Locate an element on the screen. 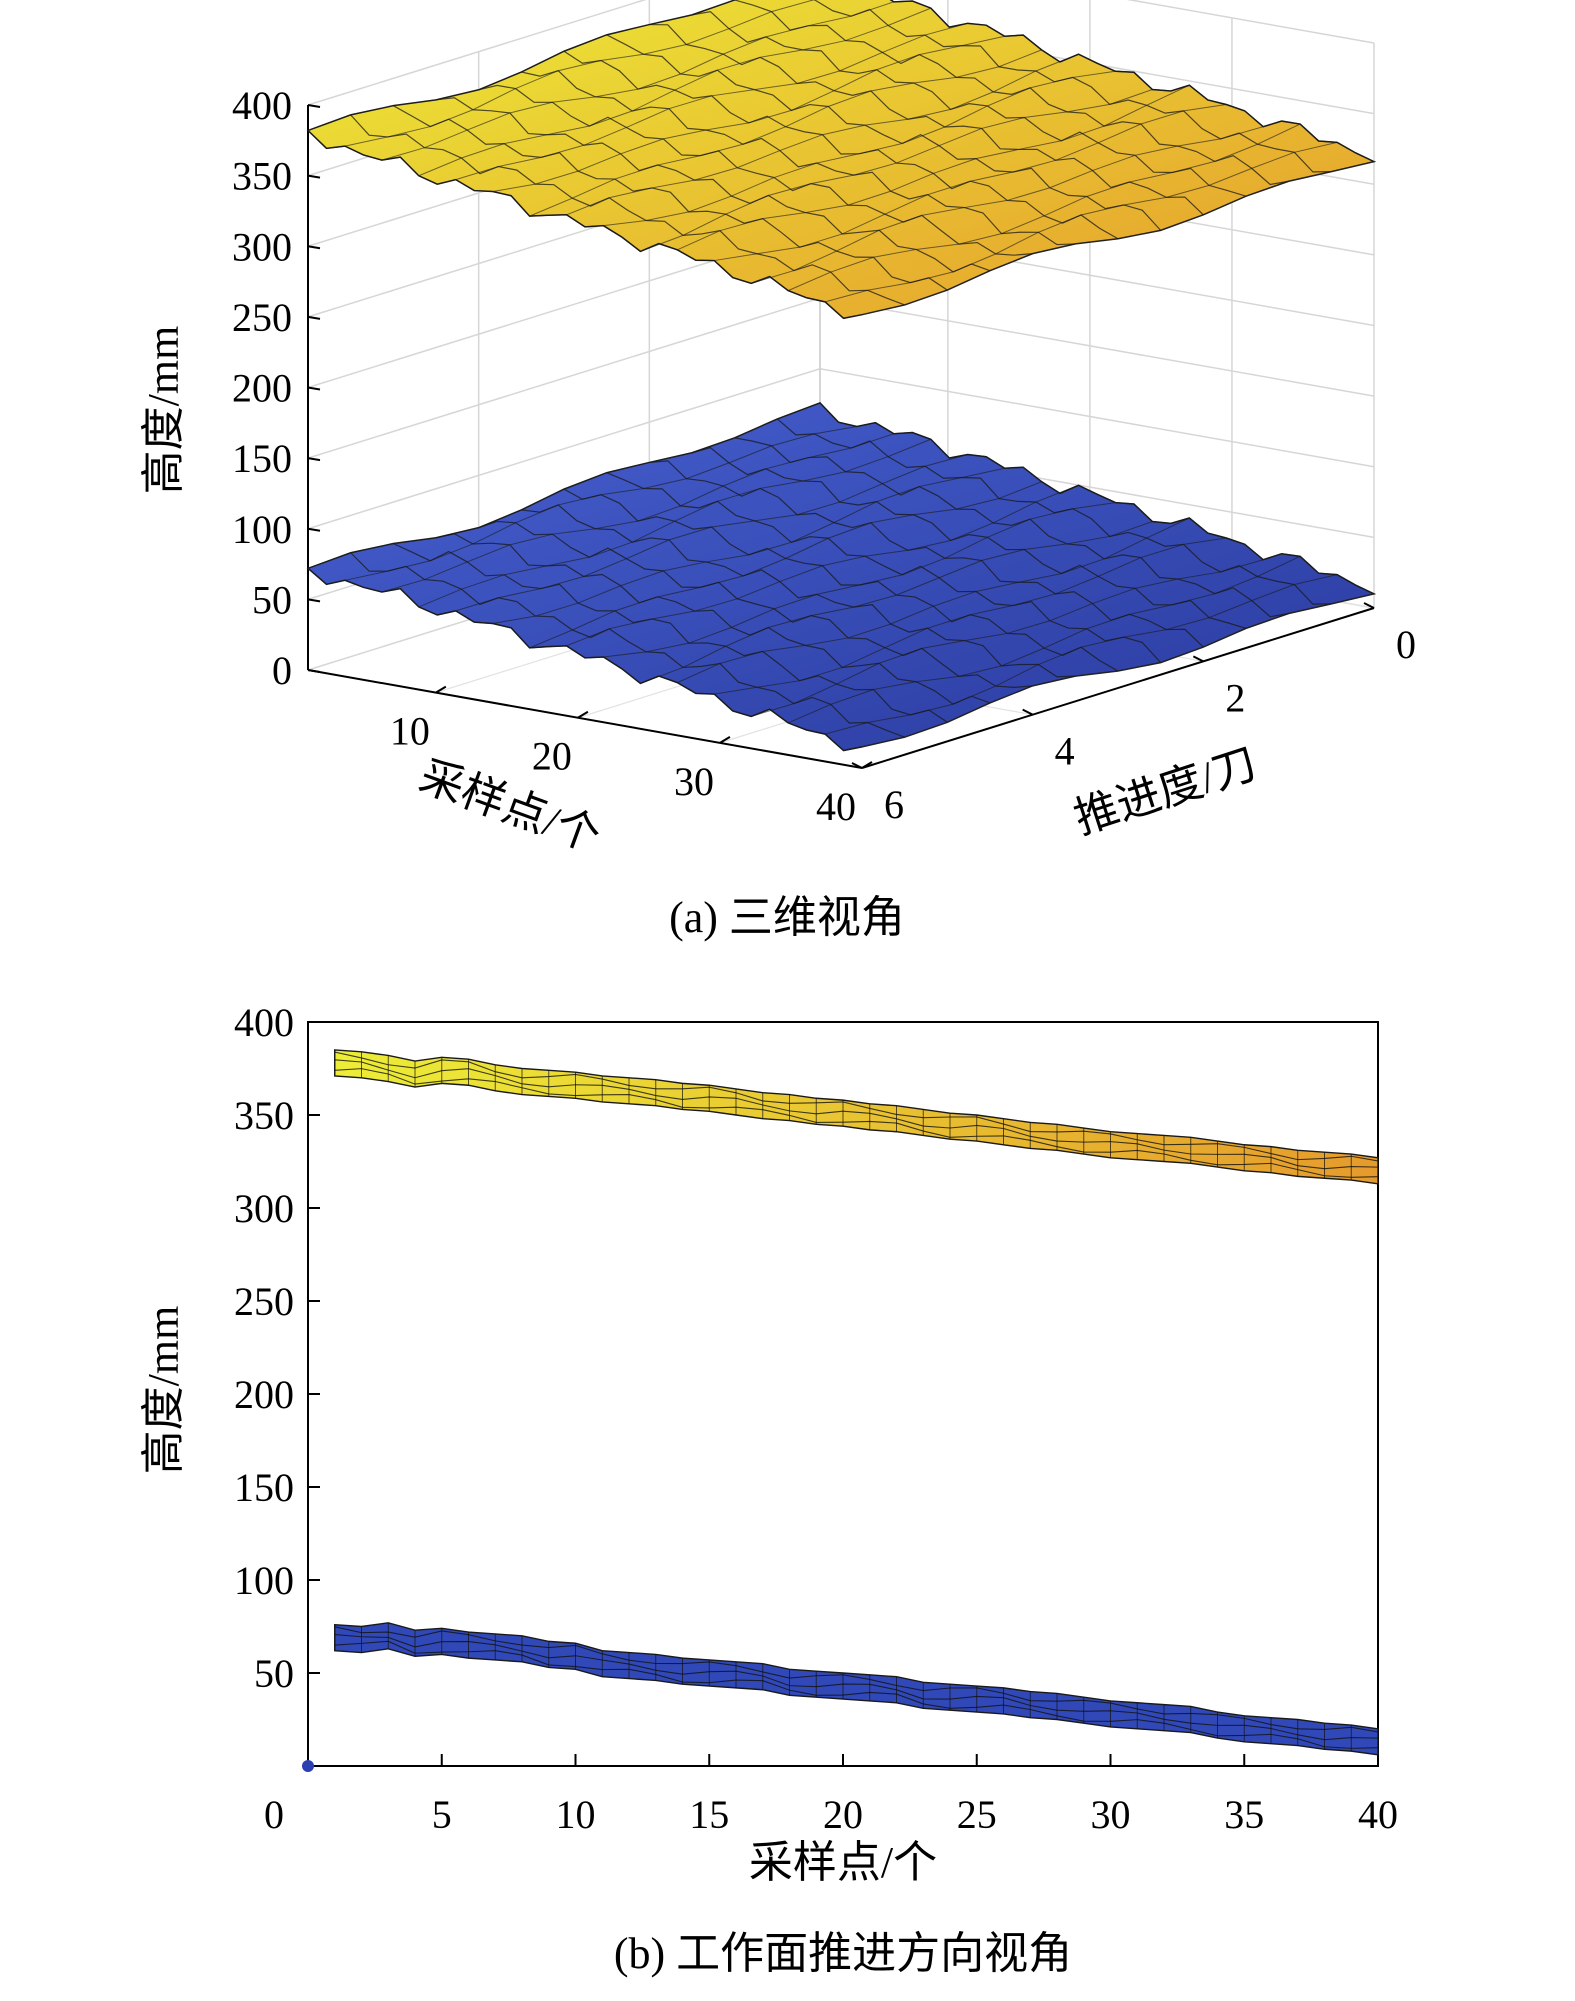 This screenshot has width=1575, height=2001. y-tick-label: 50 is located at coordinates (274, 1673).